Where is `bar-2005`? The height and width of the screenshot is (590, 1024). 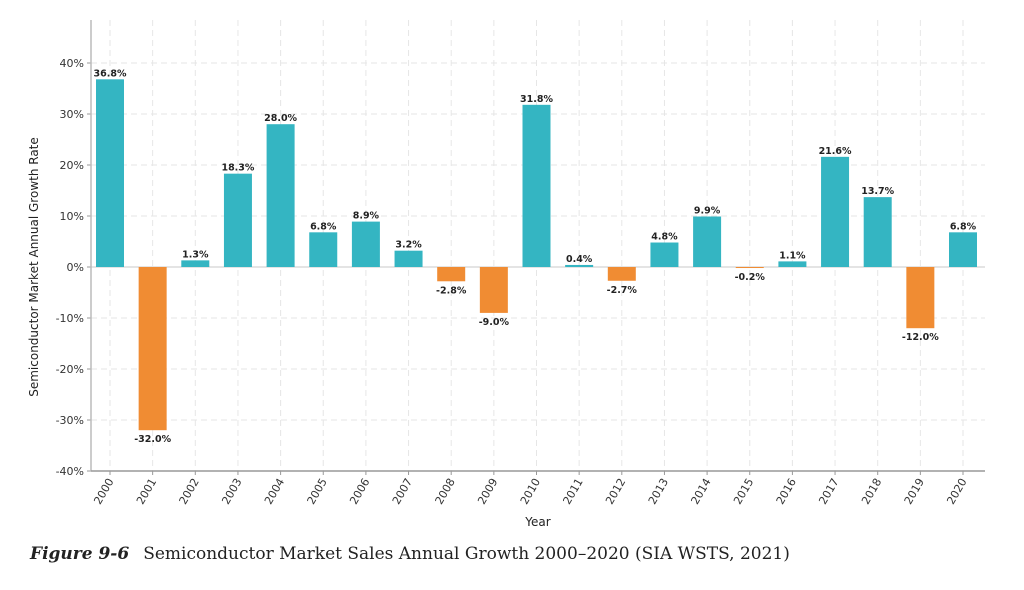 bar-2005 is located at coordinates (323, 249).